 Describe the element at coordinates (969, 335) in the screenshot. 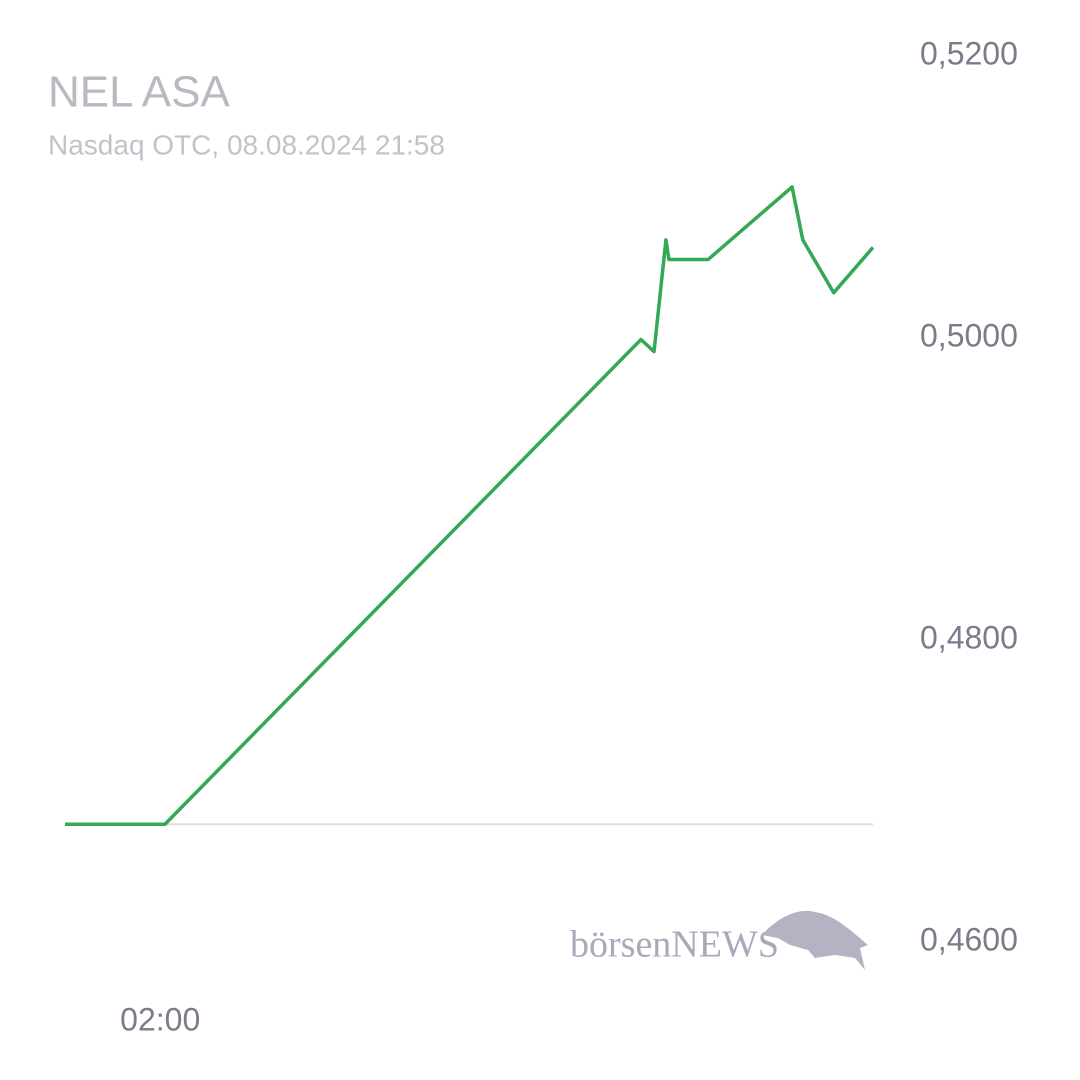

I see `y-tick-label: 0,5000` at that location.